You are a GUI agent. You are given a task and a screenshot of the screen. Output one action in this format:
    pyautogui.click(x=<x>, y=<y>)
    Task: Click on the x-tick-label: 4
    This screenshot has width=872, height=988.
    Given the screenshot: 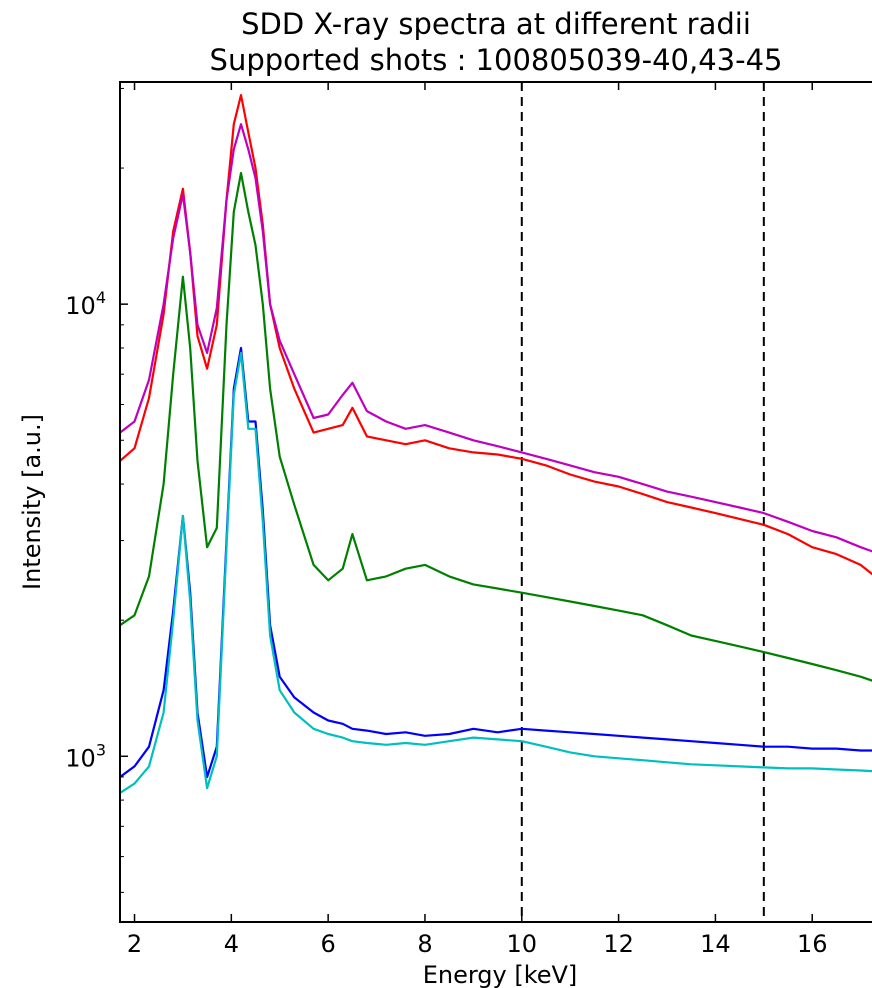 What is the action you would take?
    pyautogui.click(x=231, y=944)
    